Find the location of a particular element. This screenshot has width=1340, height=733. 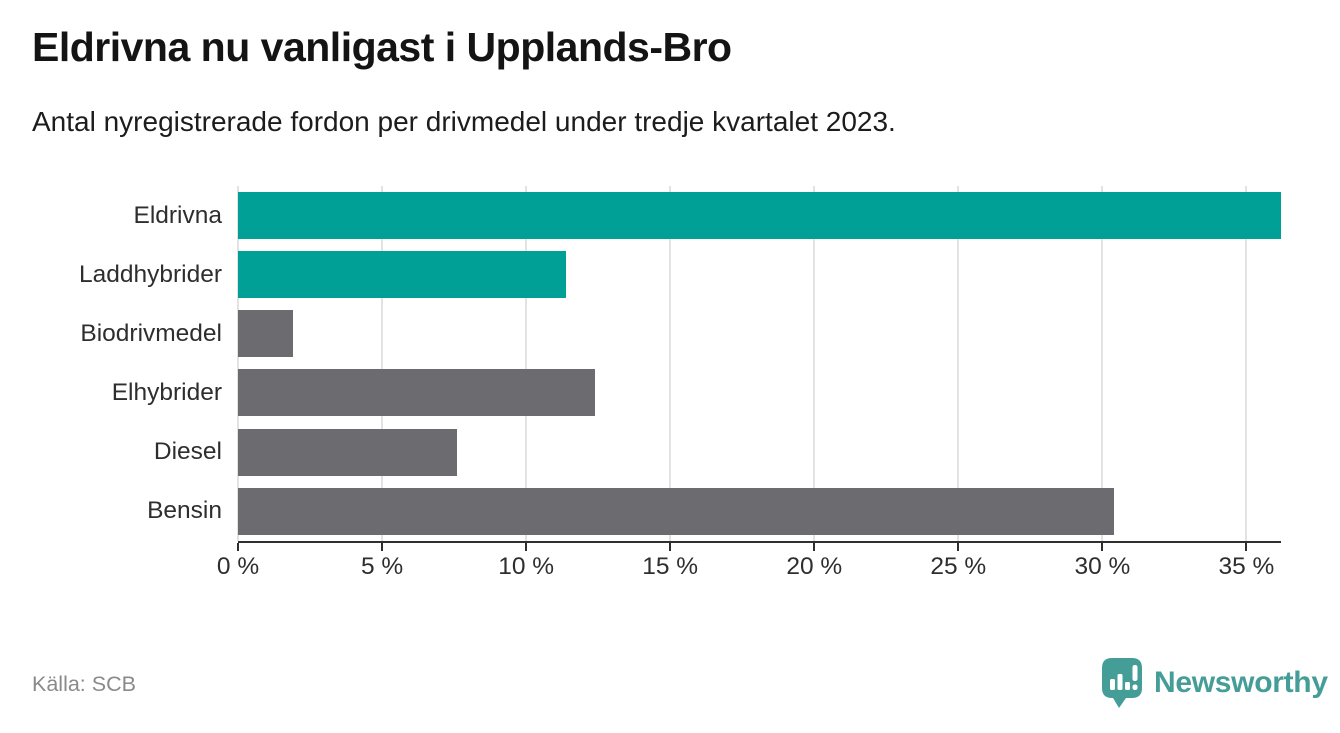

bar-eldrivna is located at coordinates (759, 215).